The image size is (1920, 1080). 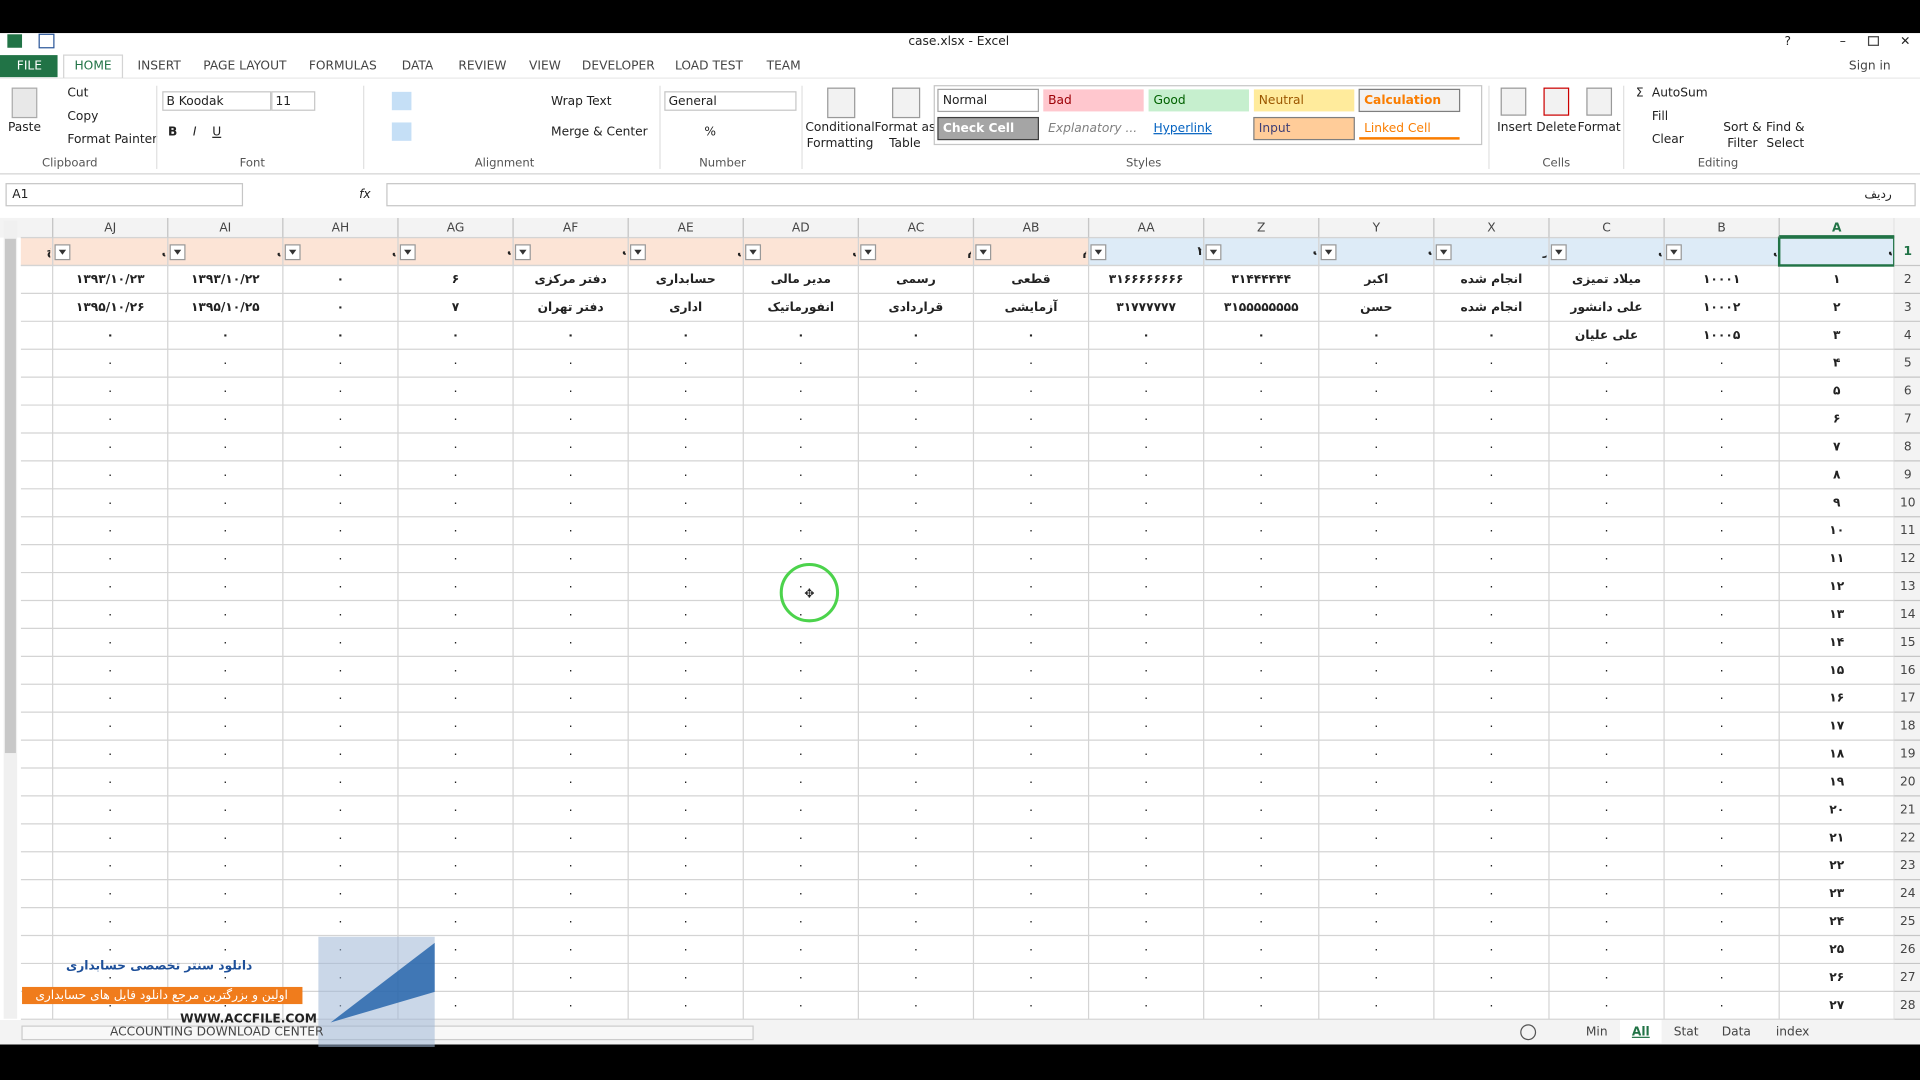 I want to click on cell: قطعی, so click(x=1030, y=279).